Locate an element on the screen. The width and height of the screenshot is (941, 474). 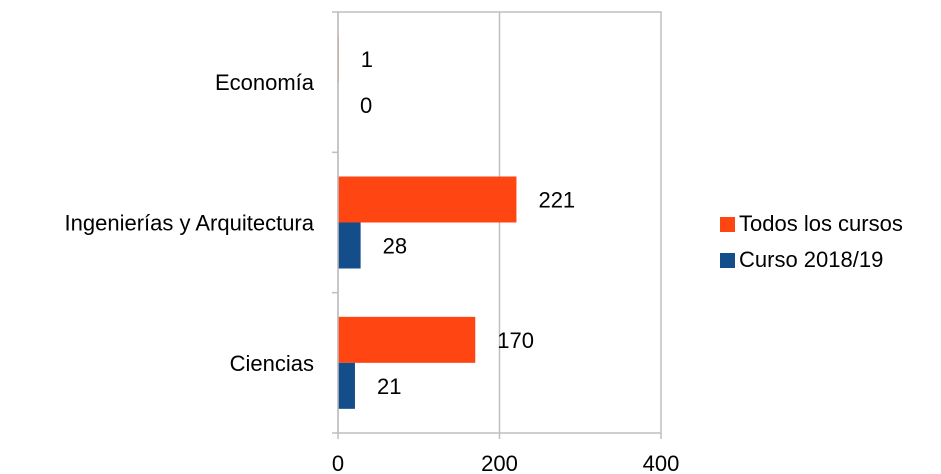
legend-swatch-todos-los-cursos is located at coordinates (727, 224).